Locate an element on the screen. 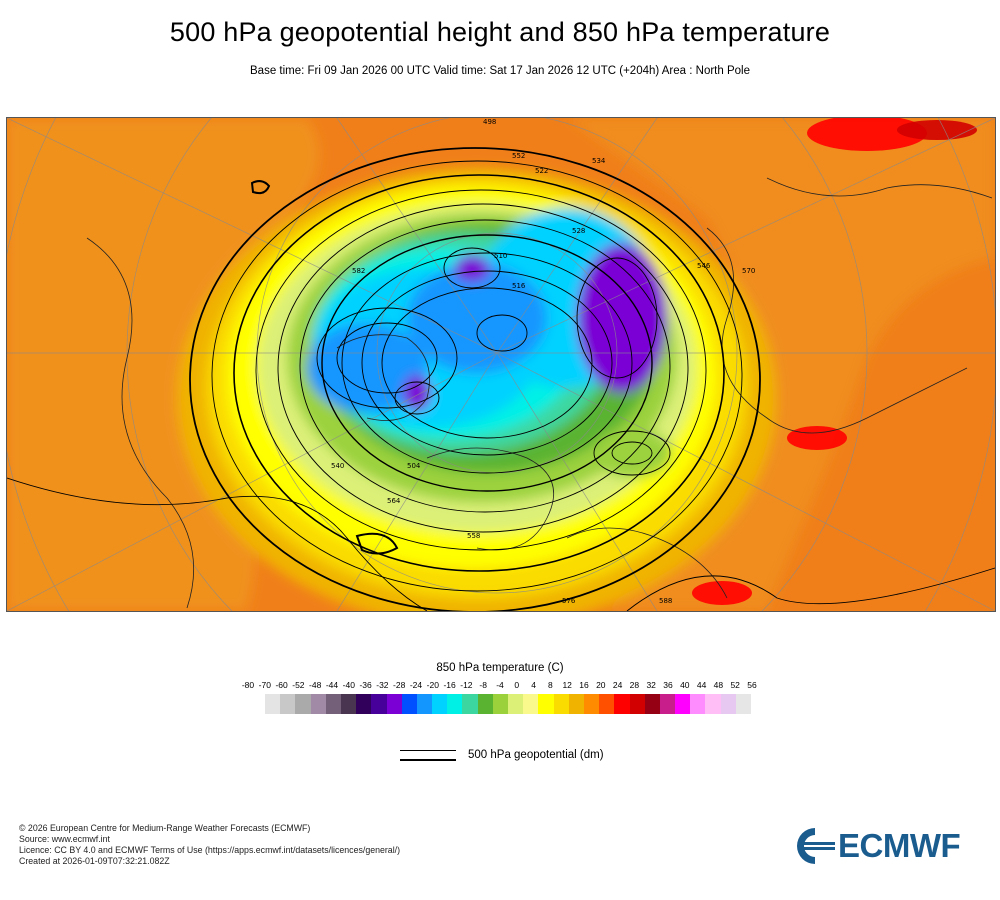  colorbar-tick-label: -24 is located at coordinates (416, 685).